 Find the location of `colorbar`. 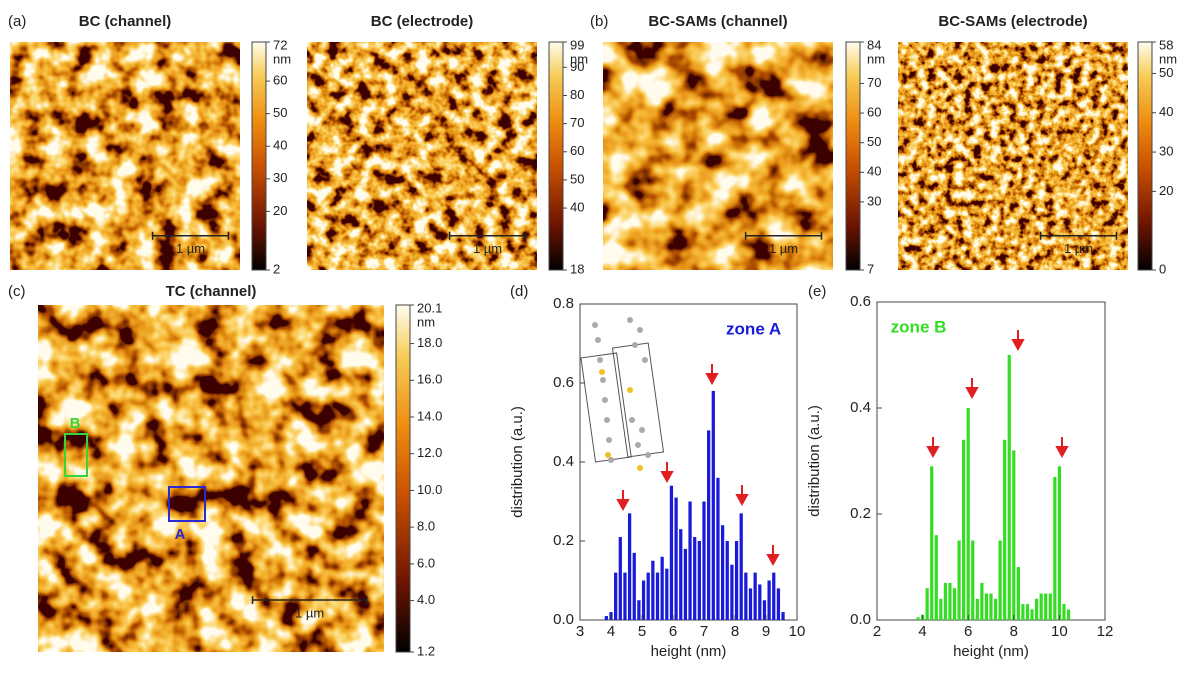

colorbar is located at coordinates (853, 156).